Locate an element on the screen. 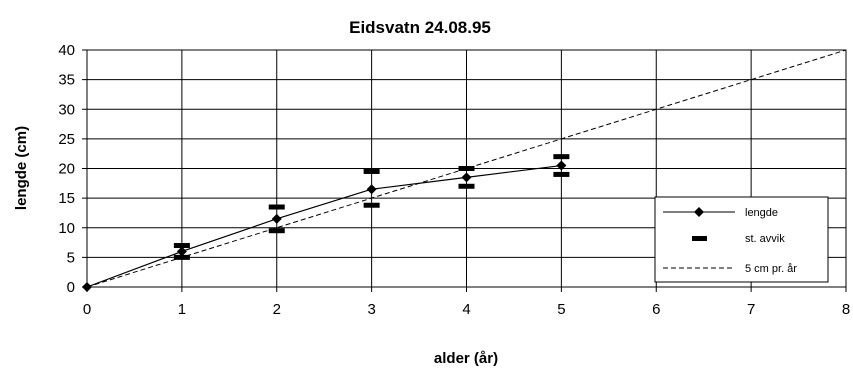 This screenshot has width=853, height=376. legend: lengde st. avvik 5 cm pr. år is located at coordinates (741, 239).